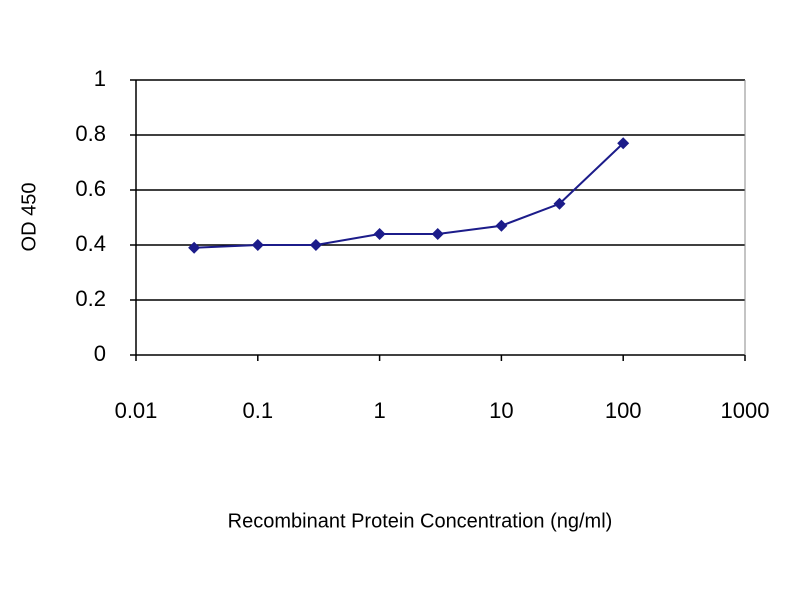 Image resolution: width=800 pixels, height=600 pixels. I want to click on y-tick-label: 0, so click(100, 353).